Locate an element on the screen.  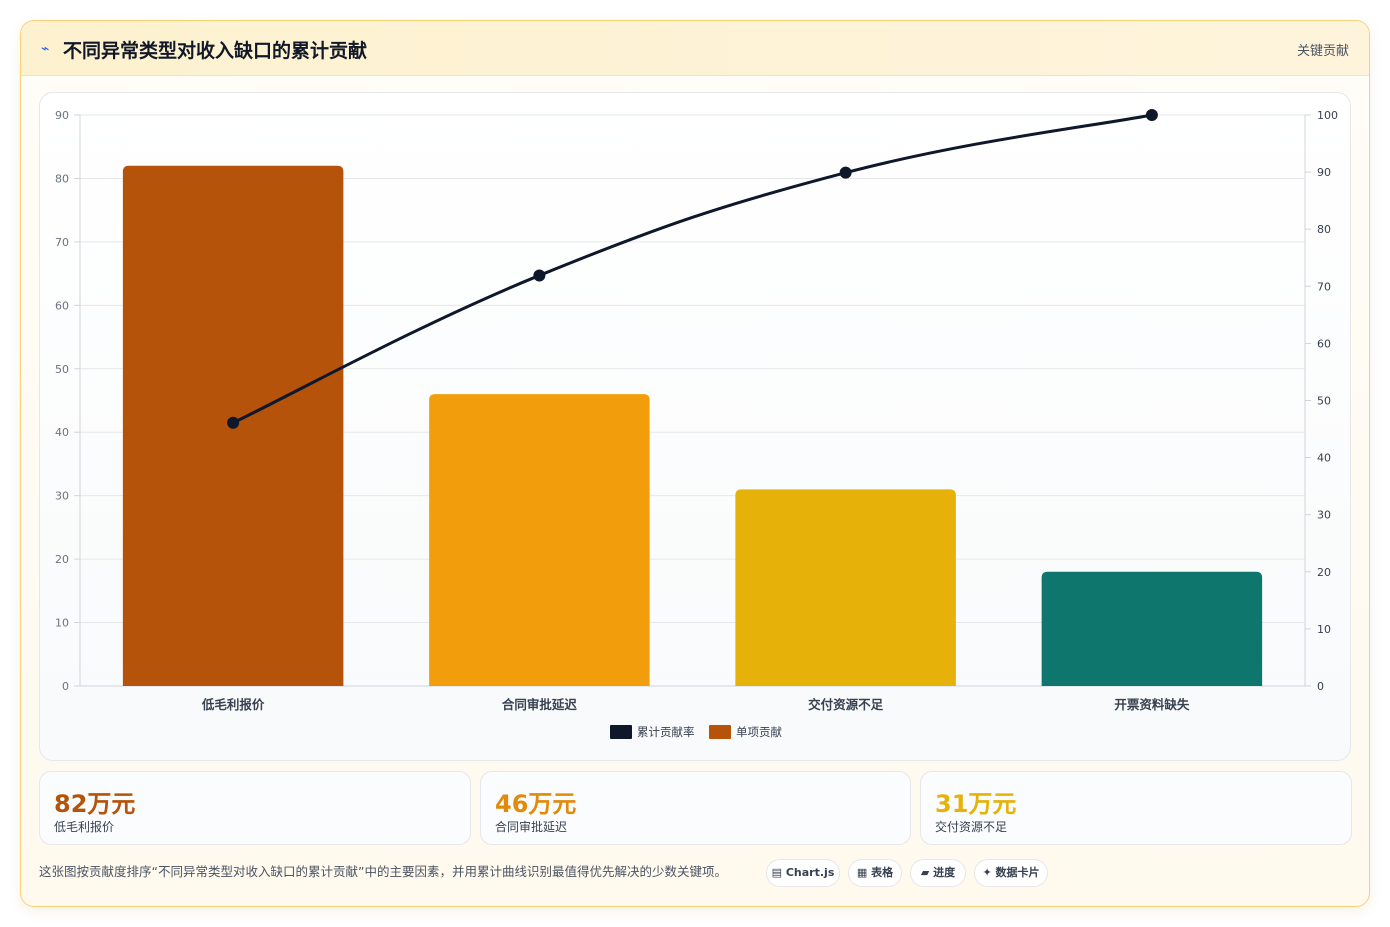
x-tick-label: 交付资源不足 is located at coordinates (846, 704).